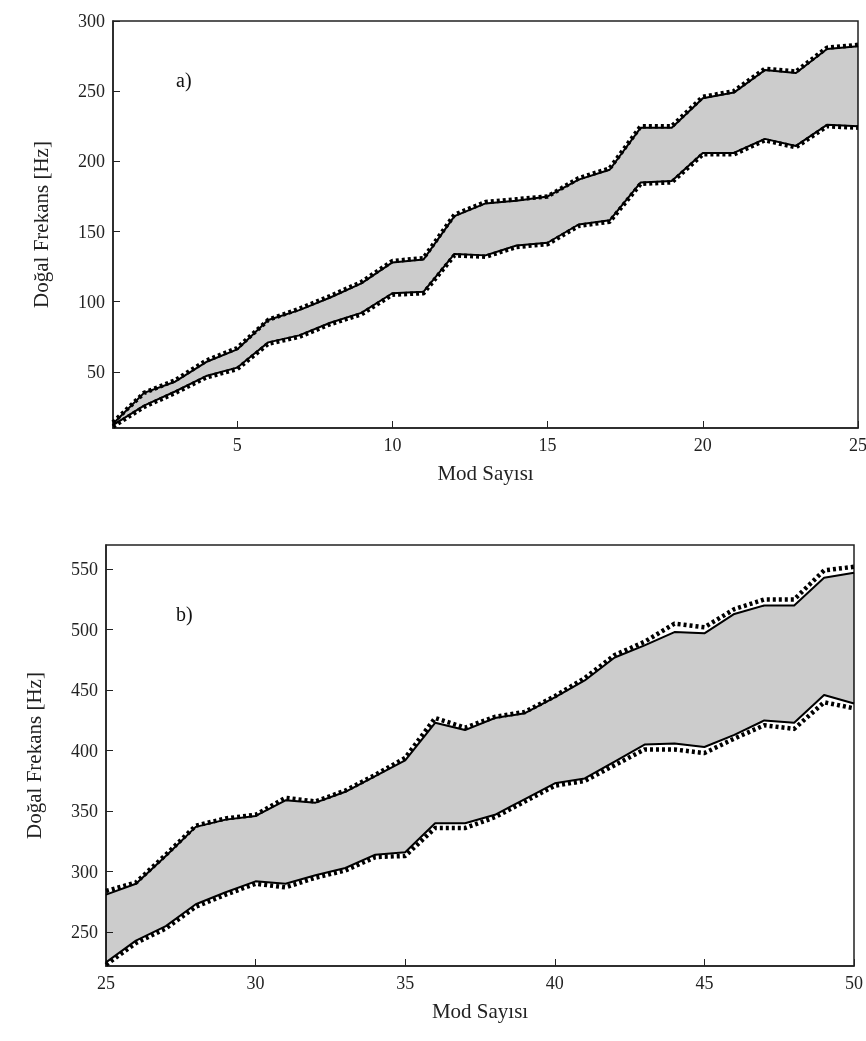 The width and height of the screenshot is (866, 1041). I want to click on x-tick-label: 45, so click(704, 983).